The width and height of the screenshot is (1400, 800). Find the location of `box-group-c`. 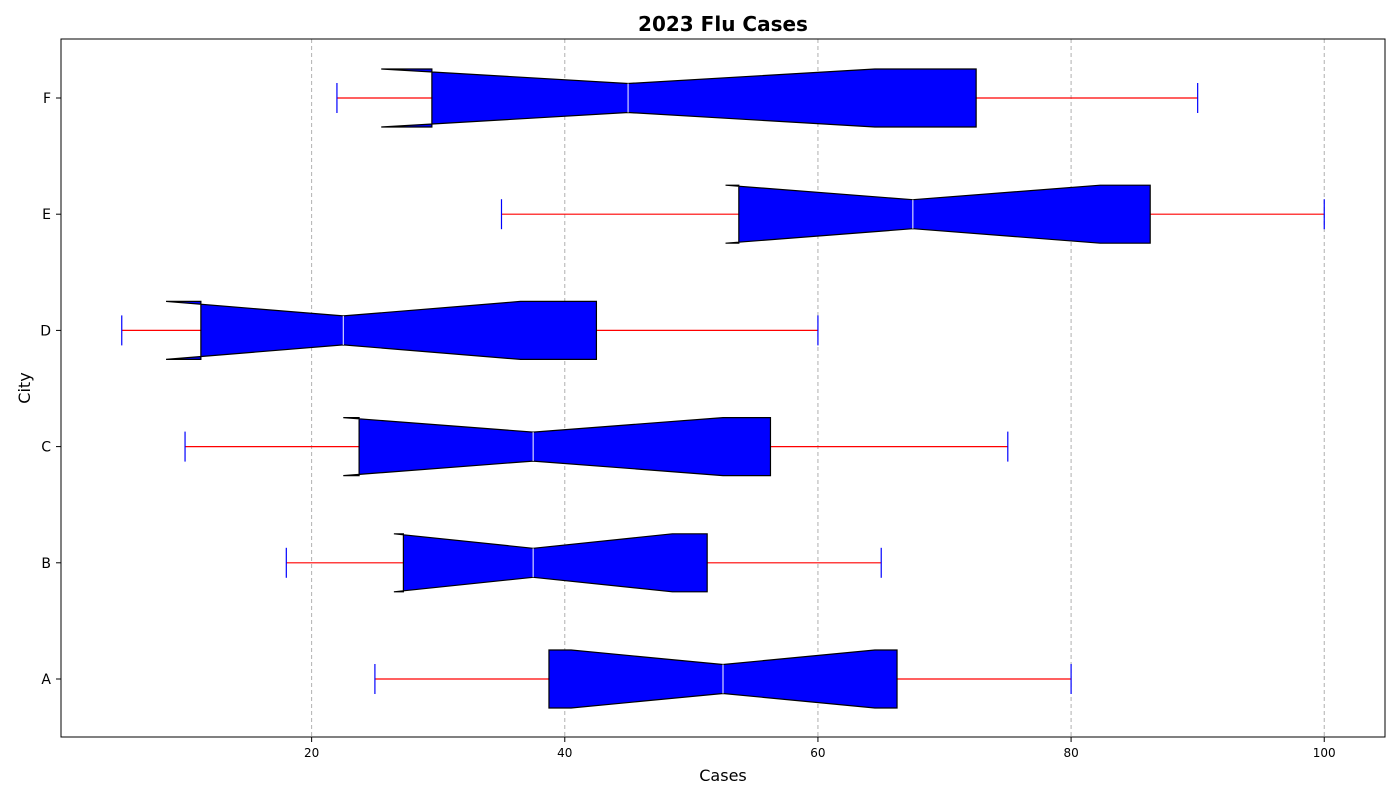

box-group-c is located at coordinates (596, 447).